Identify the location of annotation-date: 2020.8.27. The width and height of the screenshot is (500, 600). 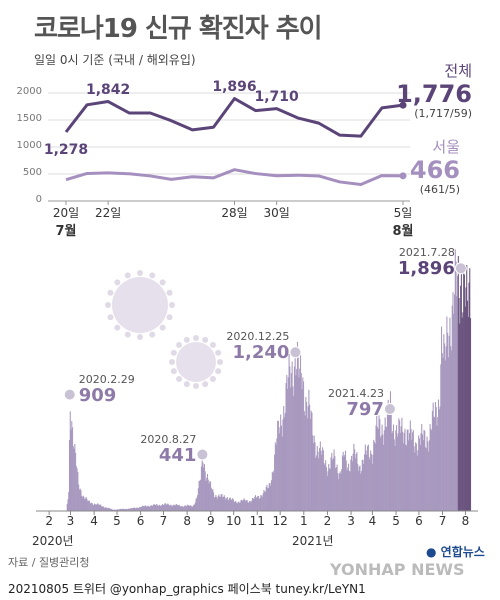
(168, 439).